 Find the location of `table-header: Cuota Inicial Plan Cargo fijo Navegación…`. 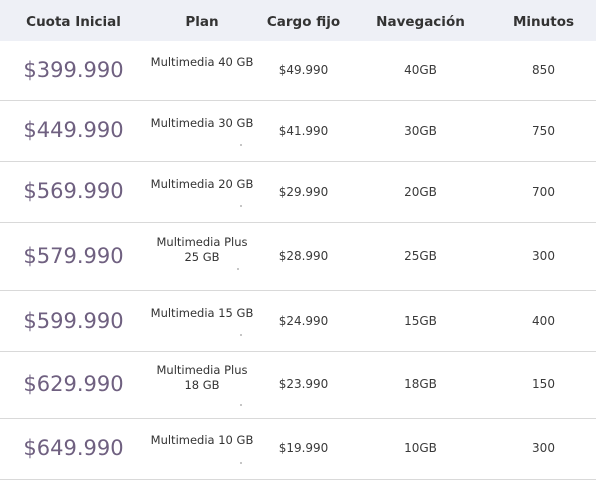

table-header: Cuota Inicial Plan Cargo fijo Navegación… is located at coordinates (298, 20).